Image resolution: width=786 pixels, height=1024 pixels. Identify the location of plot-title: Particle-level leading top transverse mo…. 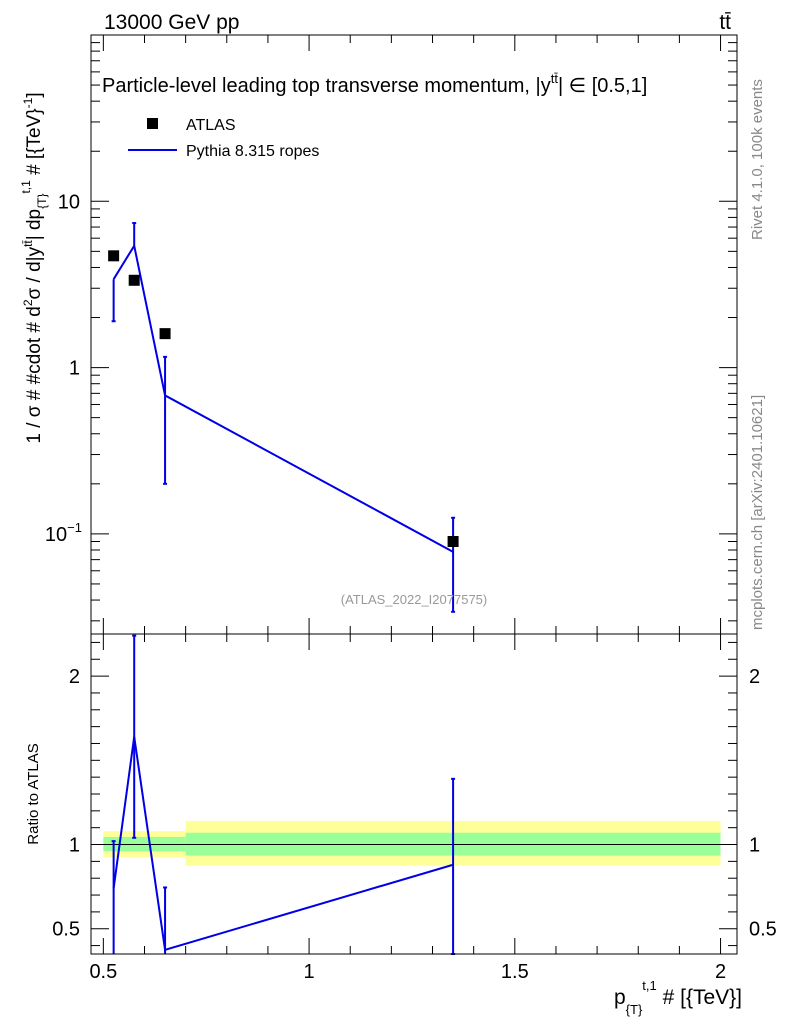
(374, 84).